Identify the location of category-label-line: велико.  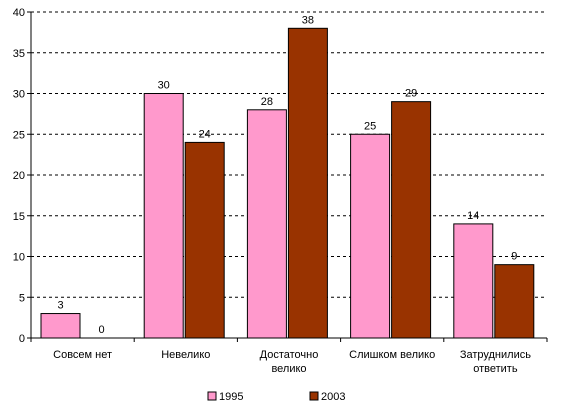
(288, 369).